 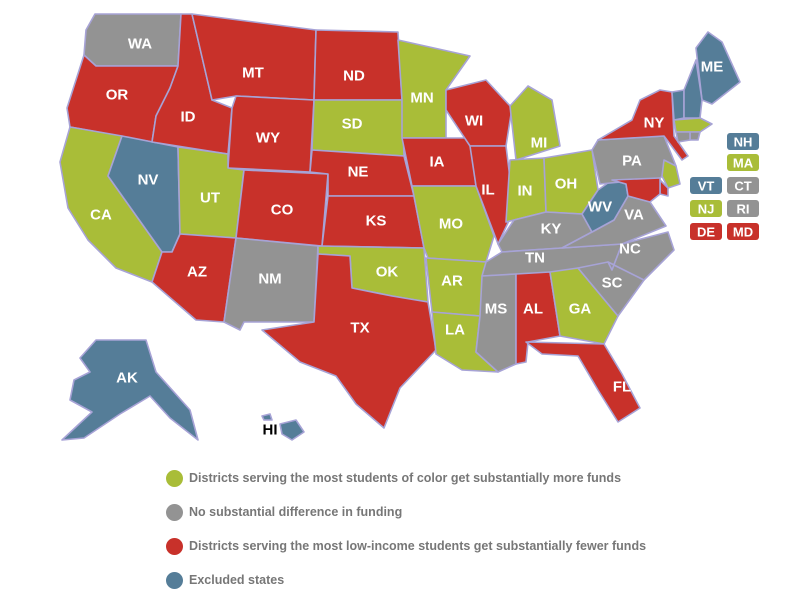 I want to click on label-NM: NM, so click(x=269, y=279).